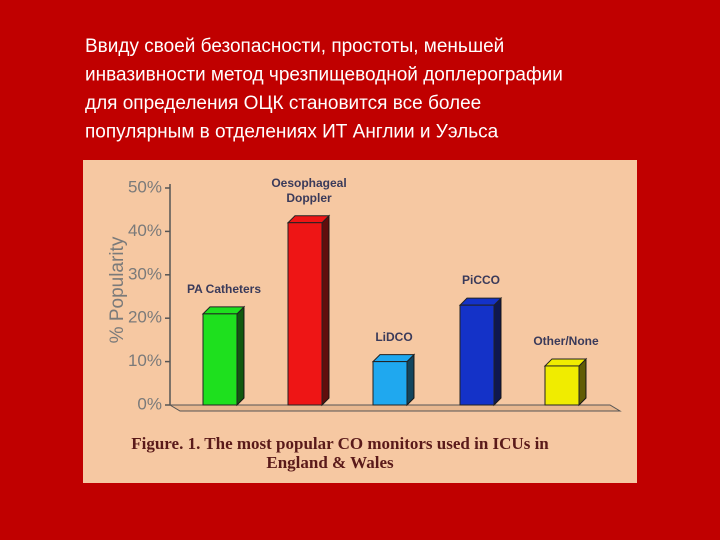 The width and height of the screenshot is (720, 540). I want to click on category-label: Other/None, so click(566, 340).